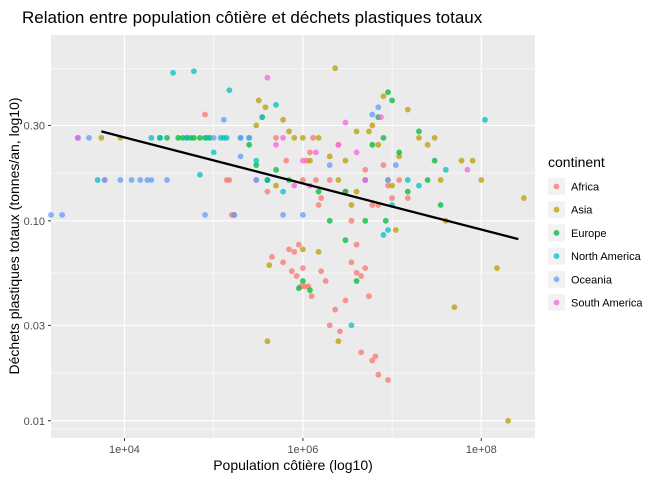 This screenshot has height=480, width=672. I want to click on legend-symbol-europe, so click(556, 233).